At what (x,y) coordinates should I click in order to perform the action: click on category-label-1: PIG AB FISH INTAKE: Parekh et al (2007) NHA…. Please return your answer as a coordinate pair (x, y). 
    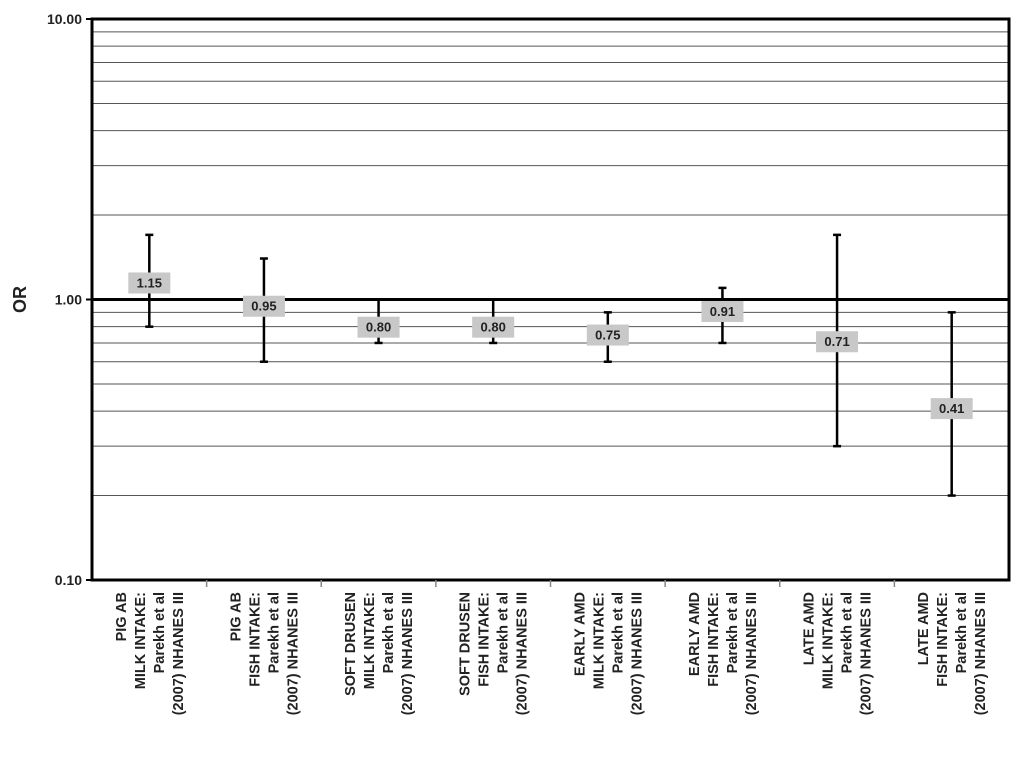
    Looking at the image, I should click on (264, 653).